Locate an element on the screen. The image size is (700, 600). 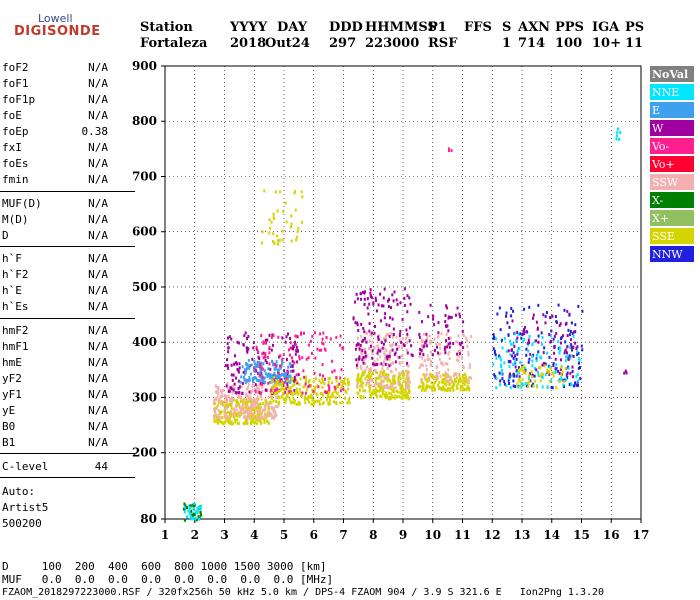
legend-label: NNE is located at coordinates (665, 92).